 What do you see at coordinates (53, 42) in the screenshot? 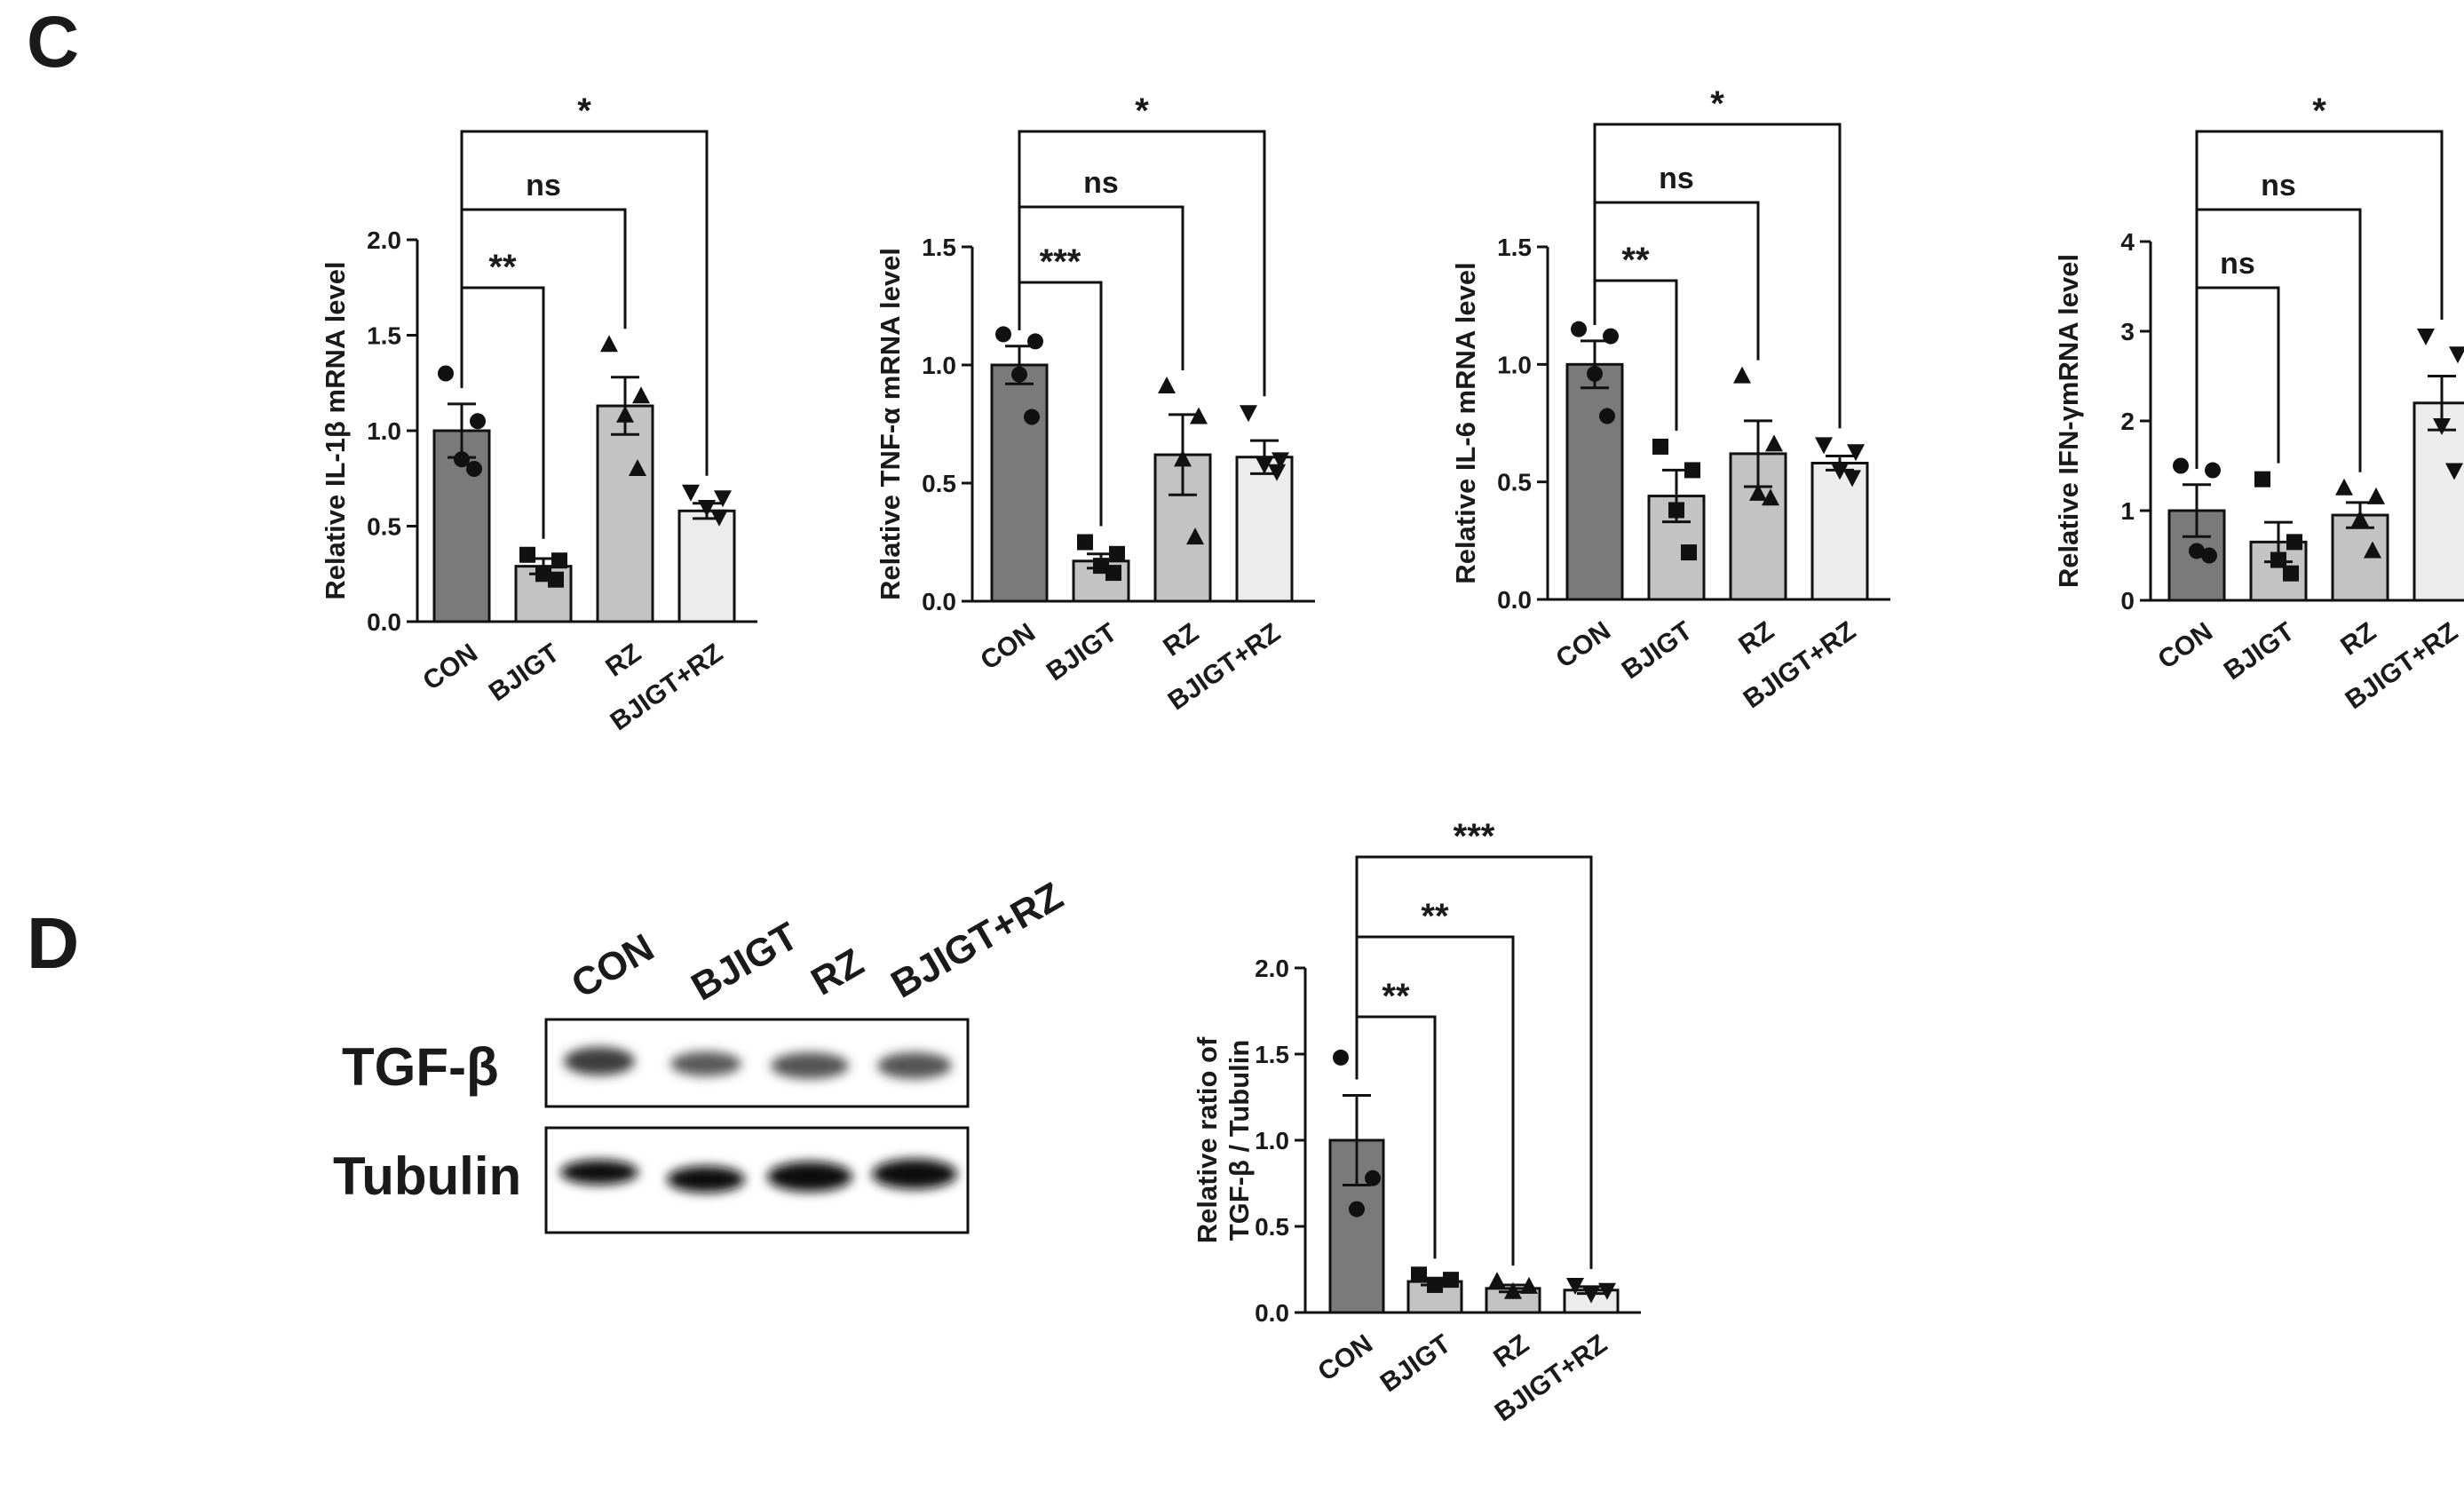
I see `panel-letter-c: C` at bounding box center [53, 42].